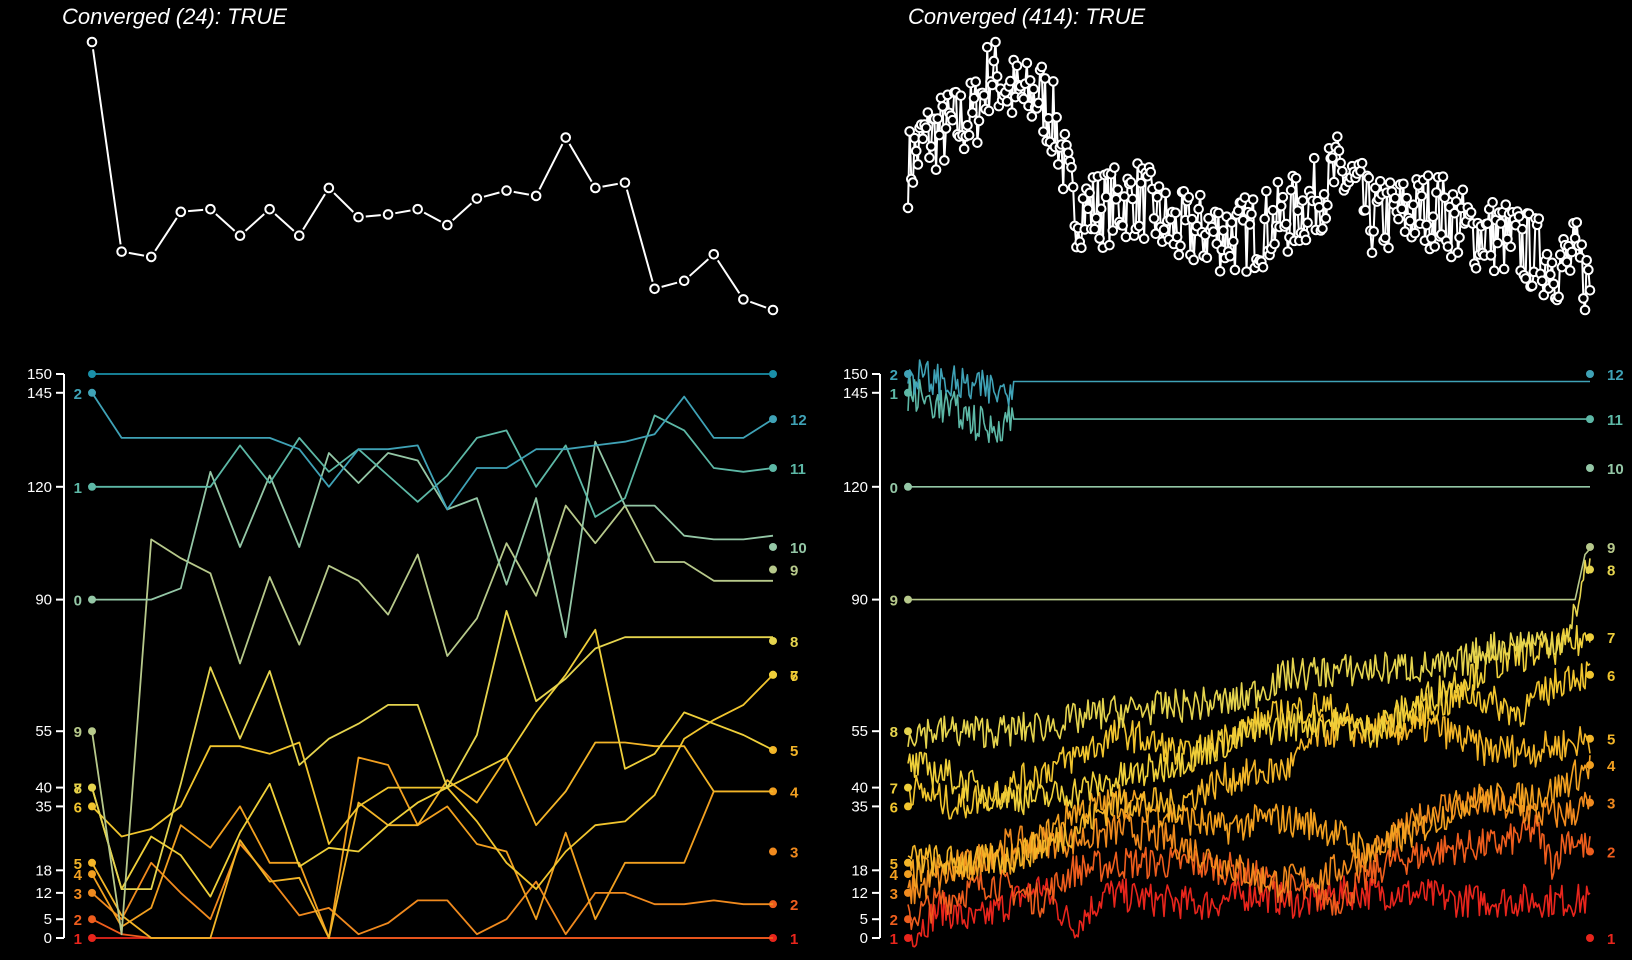 The image size is (1632, 960). I want to click on series-start-label: 6, so click(78, 807).